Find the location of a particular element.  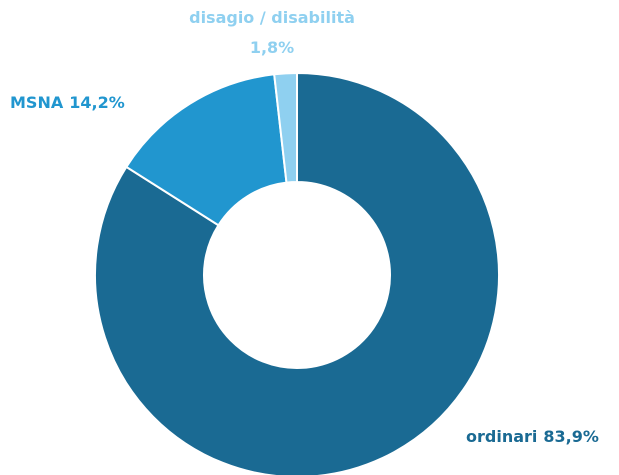

slice-label: MSNA 14,2% is located at coordinates (67, 102).